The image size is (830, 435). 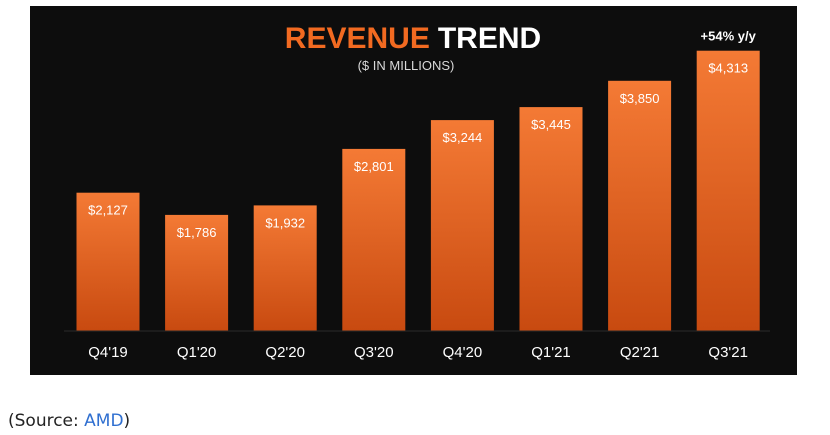 I want to click on bar-Q3'21, so click(x=728, y=190).